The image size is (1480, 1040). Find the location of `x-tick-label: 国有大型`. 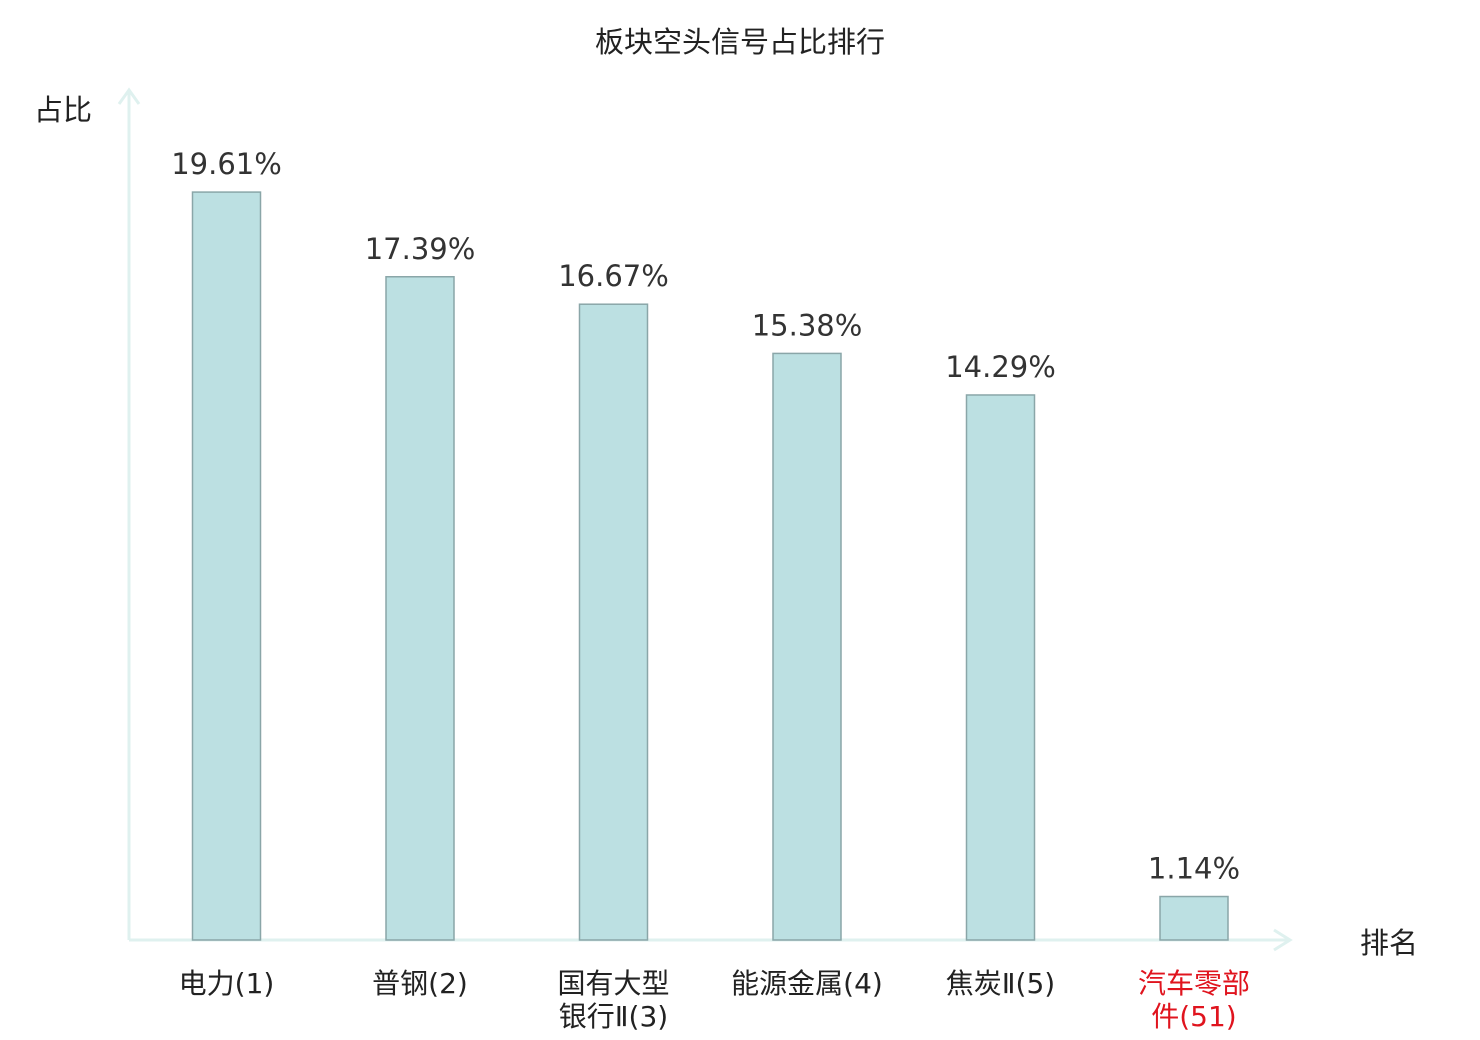

x-tick-label: 国有大型 is located at coordinates (613, 983).